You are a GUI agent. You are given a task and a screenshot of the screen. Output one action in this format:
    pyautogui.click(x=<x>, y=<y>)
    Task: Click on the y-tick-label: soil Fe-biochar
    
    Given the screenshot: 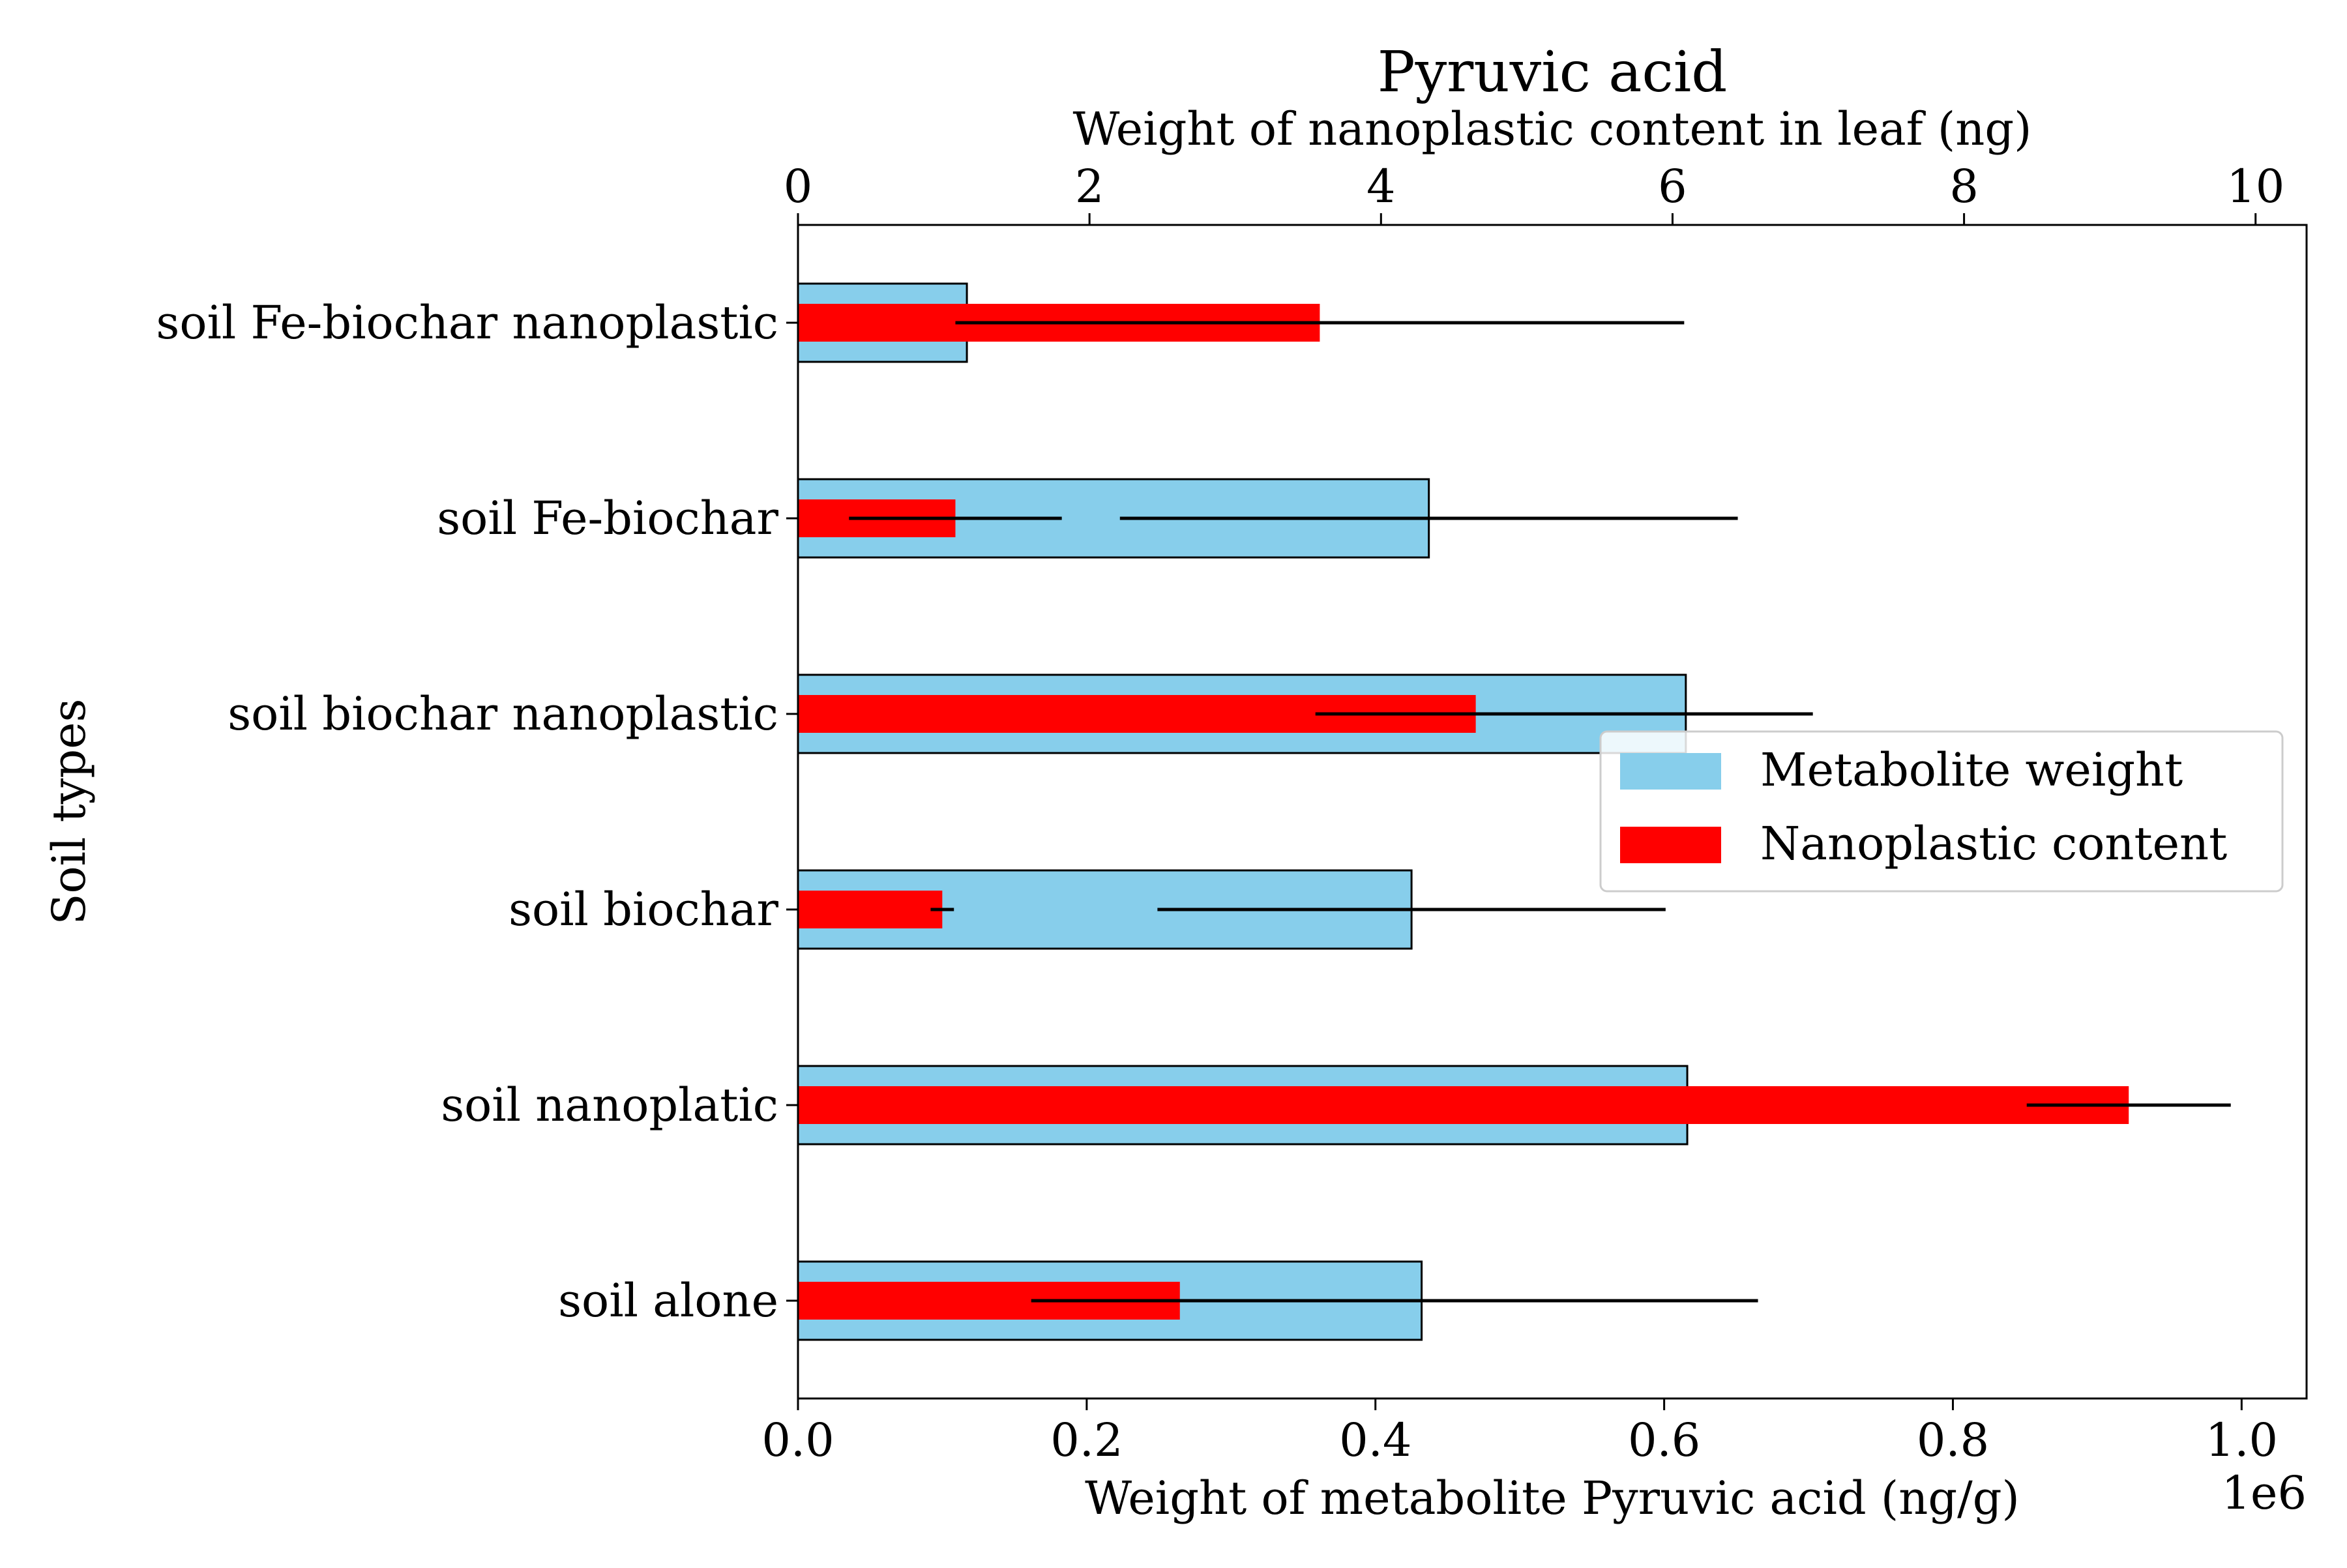 What is the action you would take?
    pyautogui.click(x=607, y=518)
    